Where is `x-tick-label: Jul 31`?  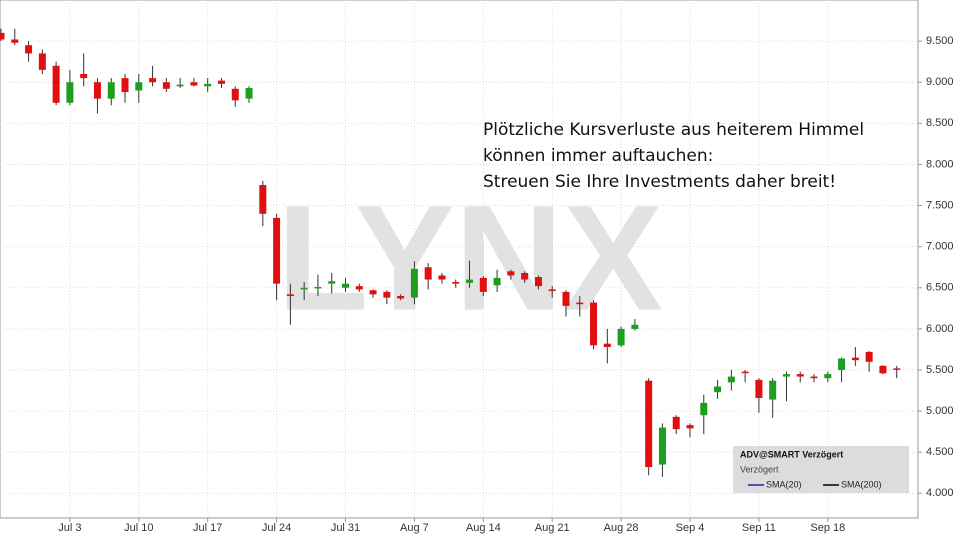 x-tick-label: Jul 31 is located at coordinates (345, 528).